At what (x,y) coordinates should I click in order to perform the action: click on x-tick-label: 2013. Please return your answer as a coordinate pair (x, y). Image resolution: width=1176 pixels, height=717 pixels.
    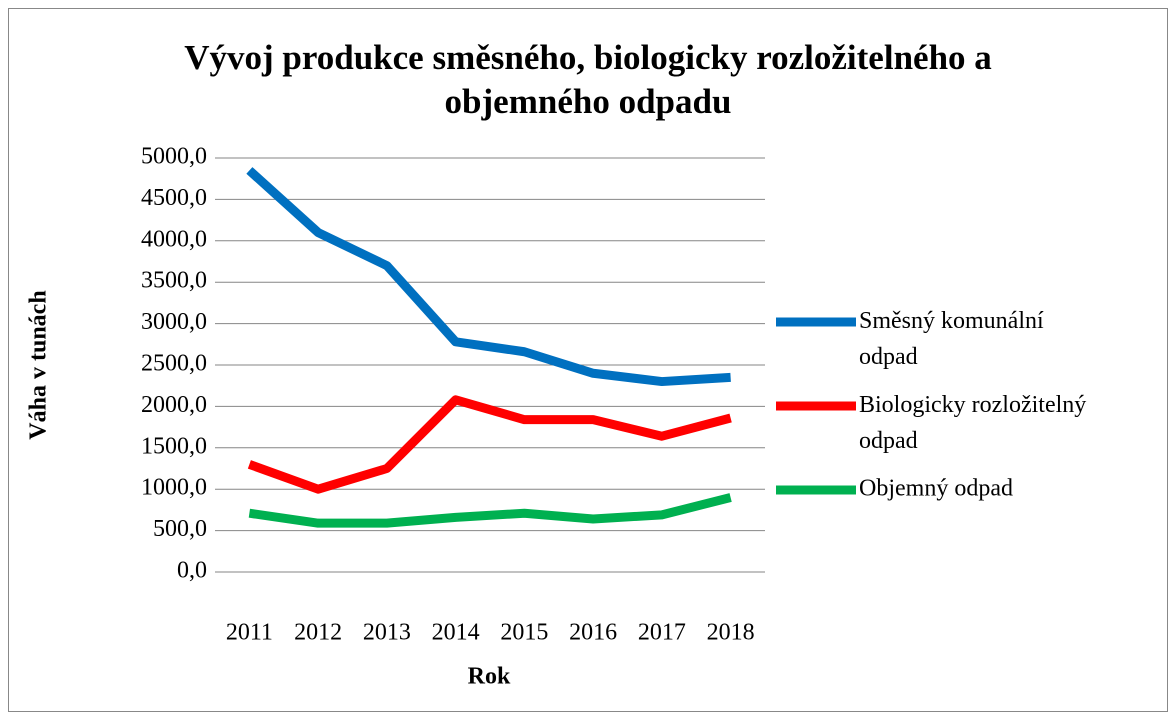
    Looking at the image, I should click on (387, 633).